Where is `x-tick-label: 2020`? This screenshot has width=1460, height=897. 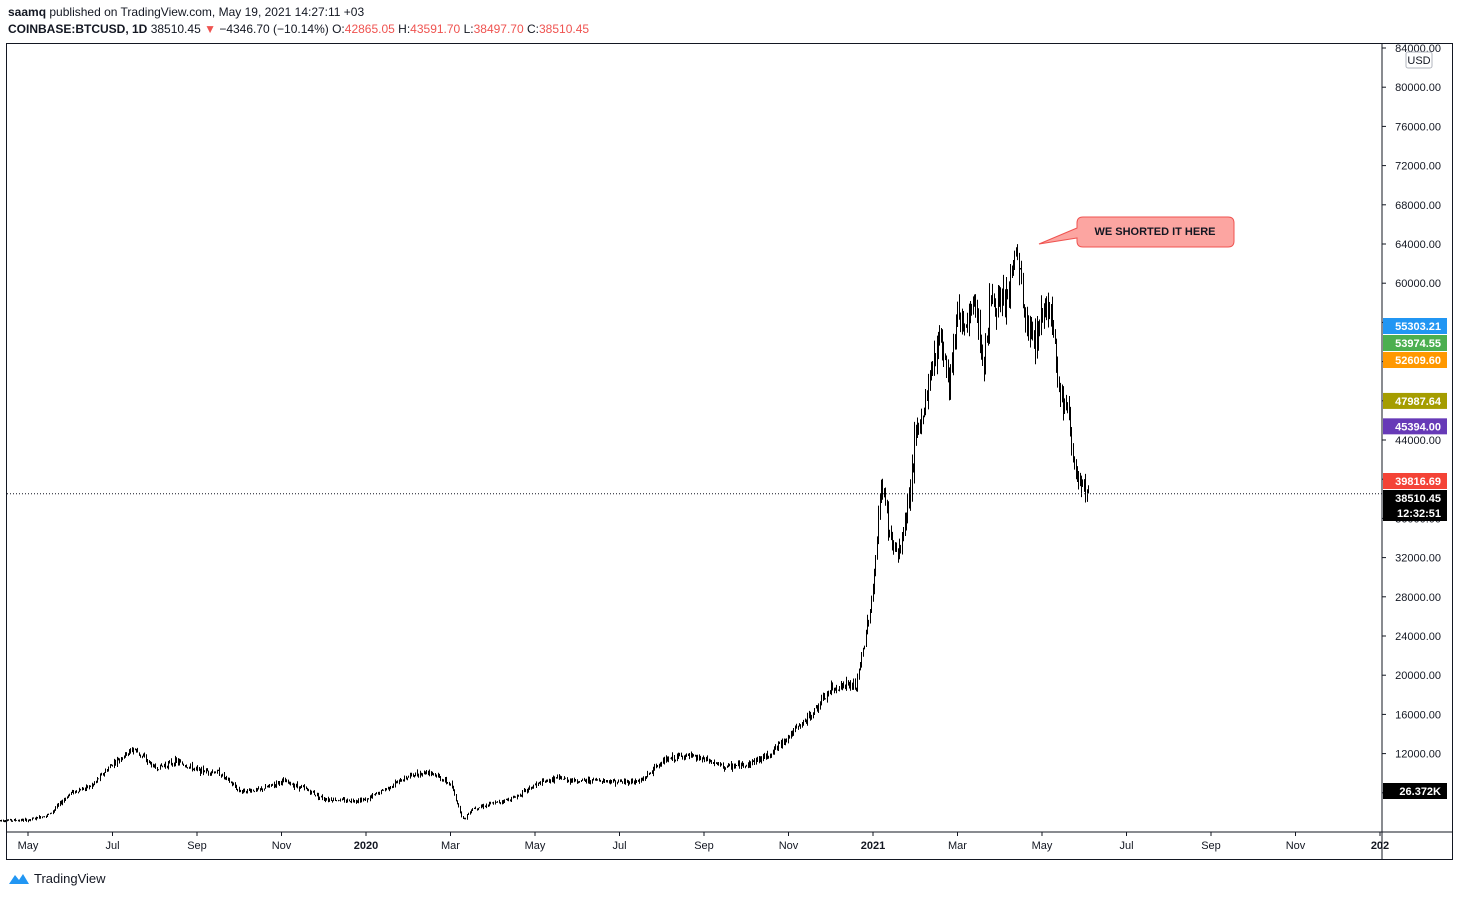 x-tick-label: 2020 is located at coordinates (366, 846).